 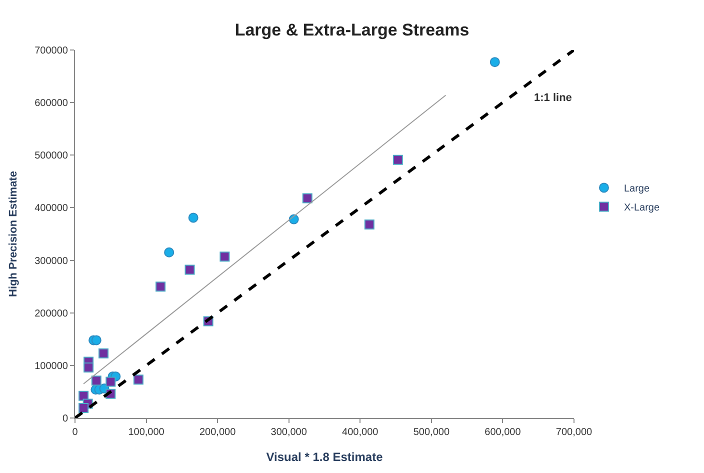 What do you see at coordinates (289, 432) in the screenshot?
I see `x-tick-label: 300,000` at bounding box center [289, 432].